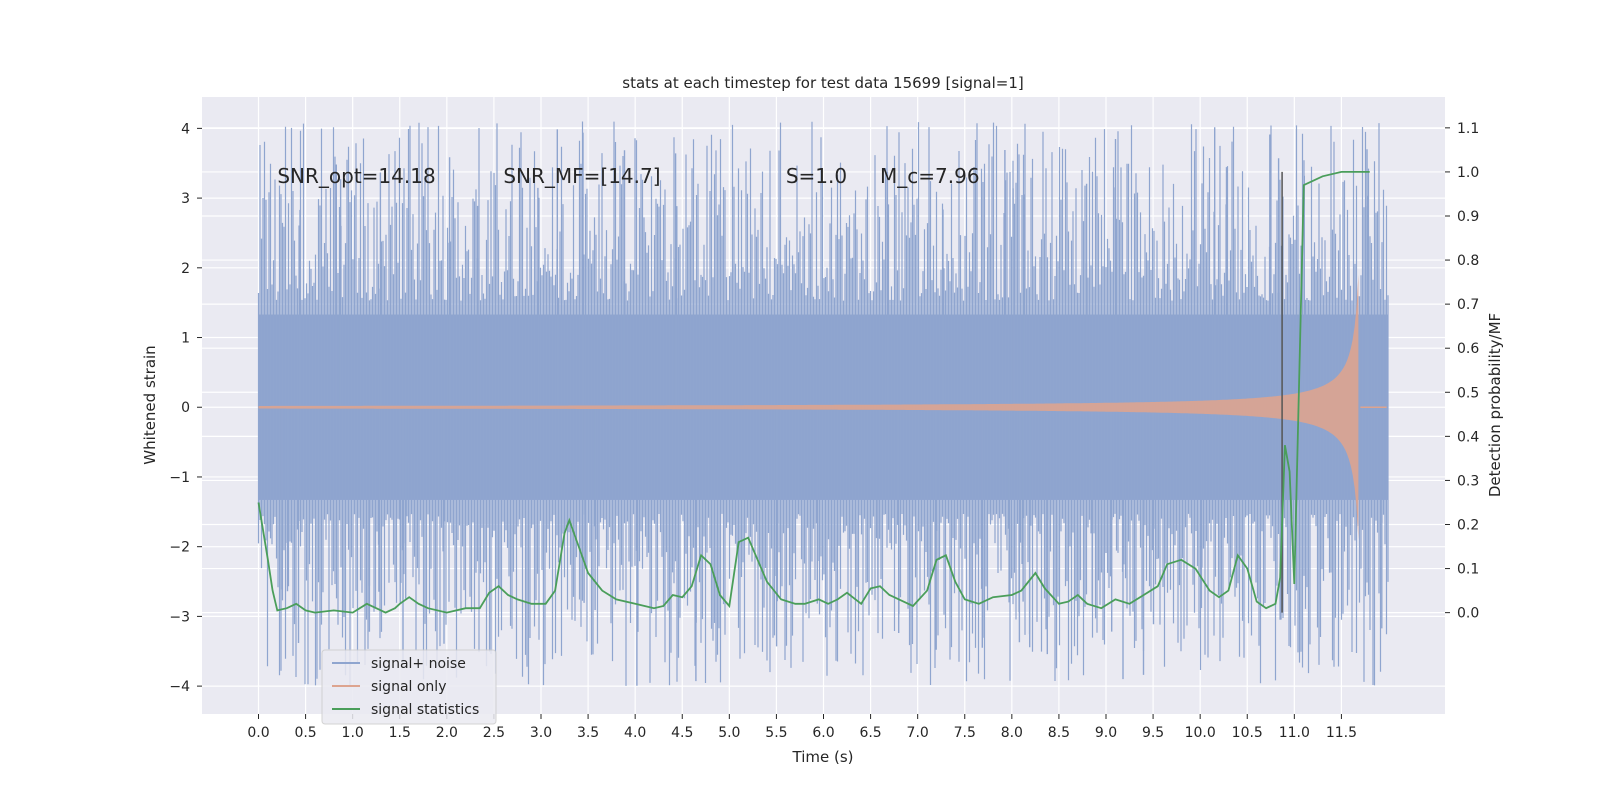 Image resolution: width=1600 pixels, height=800 pixels. I want to click on x-tick-label: 5.5, so click(776, 733).